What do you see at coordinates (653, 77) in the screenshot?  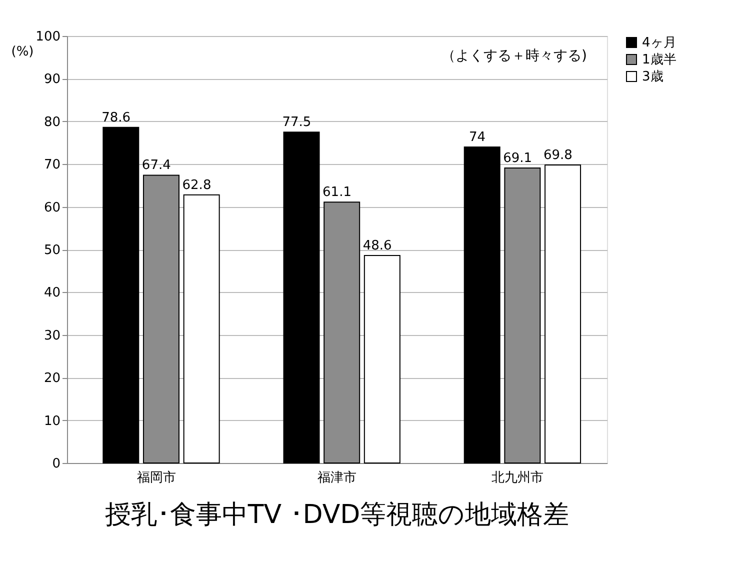 I see `legend-label: 3歳` at bounding box center [653, 77].